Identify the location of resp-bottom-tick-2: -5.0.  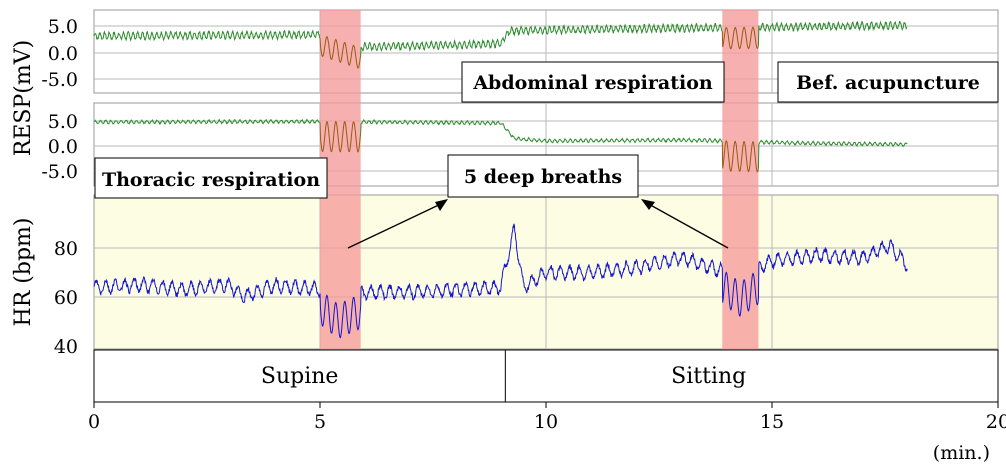
(59, 172).